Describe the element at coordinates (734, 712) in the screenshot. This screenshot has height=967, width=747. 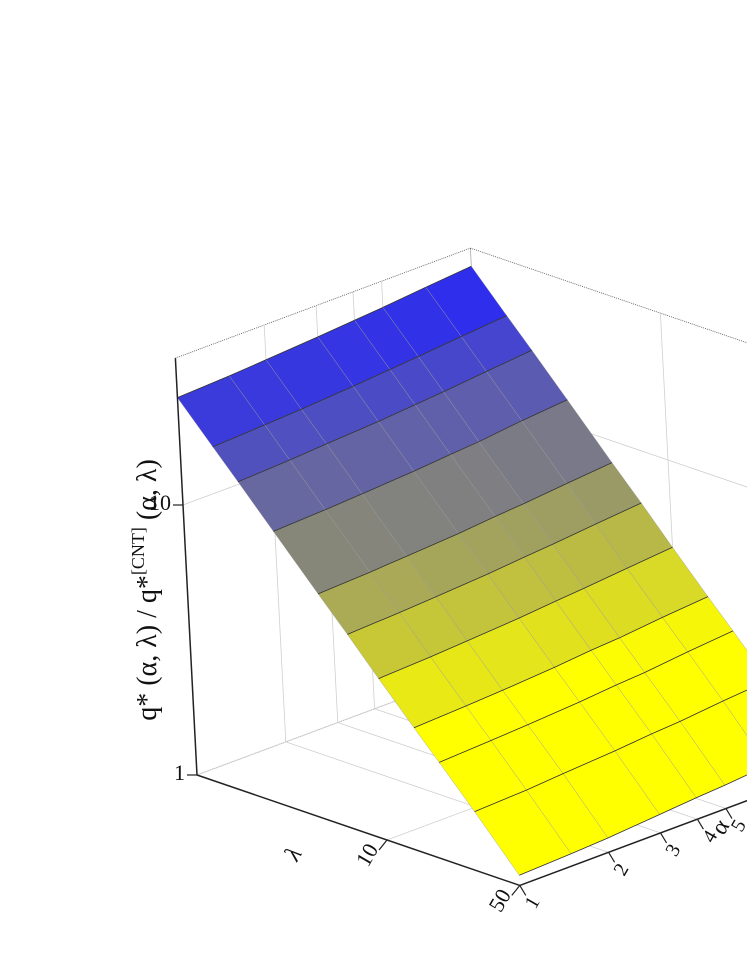
I see `surface-patch` at that location.